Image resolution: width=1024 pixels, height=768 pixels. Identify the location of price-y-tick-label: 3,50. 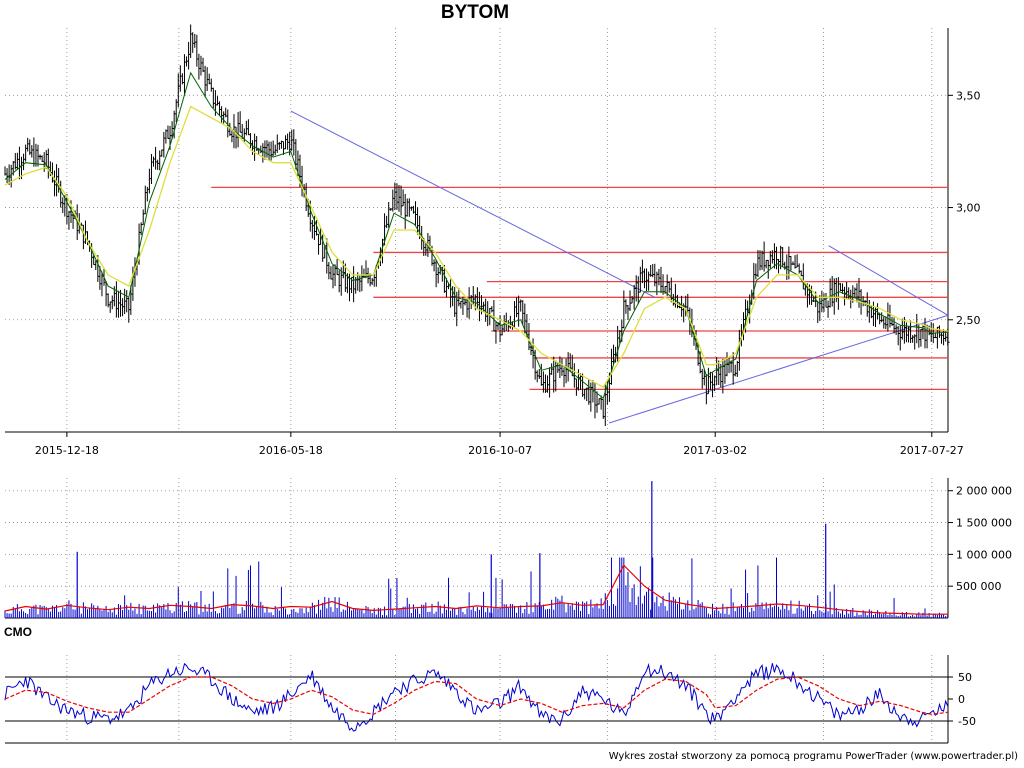
(968, 95).